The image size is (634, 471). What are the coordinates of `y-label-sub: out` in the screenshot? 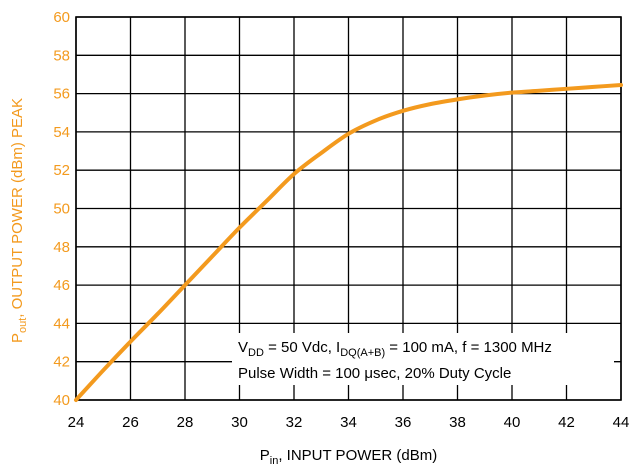 It's located at (23, 325).